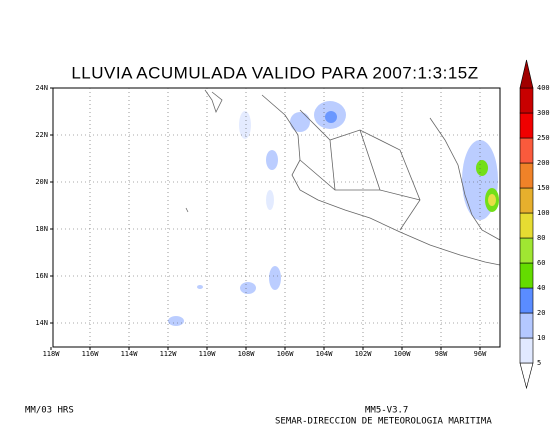 The height and width of the screenshot is (425, 550). What do you see at coordinates (543, 163) in the screenshot?
I see `colorbar-label: 200` at bounding box center [543, 163].